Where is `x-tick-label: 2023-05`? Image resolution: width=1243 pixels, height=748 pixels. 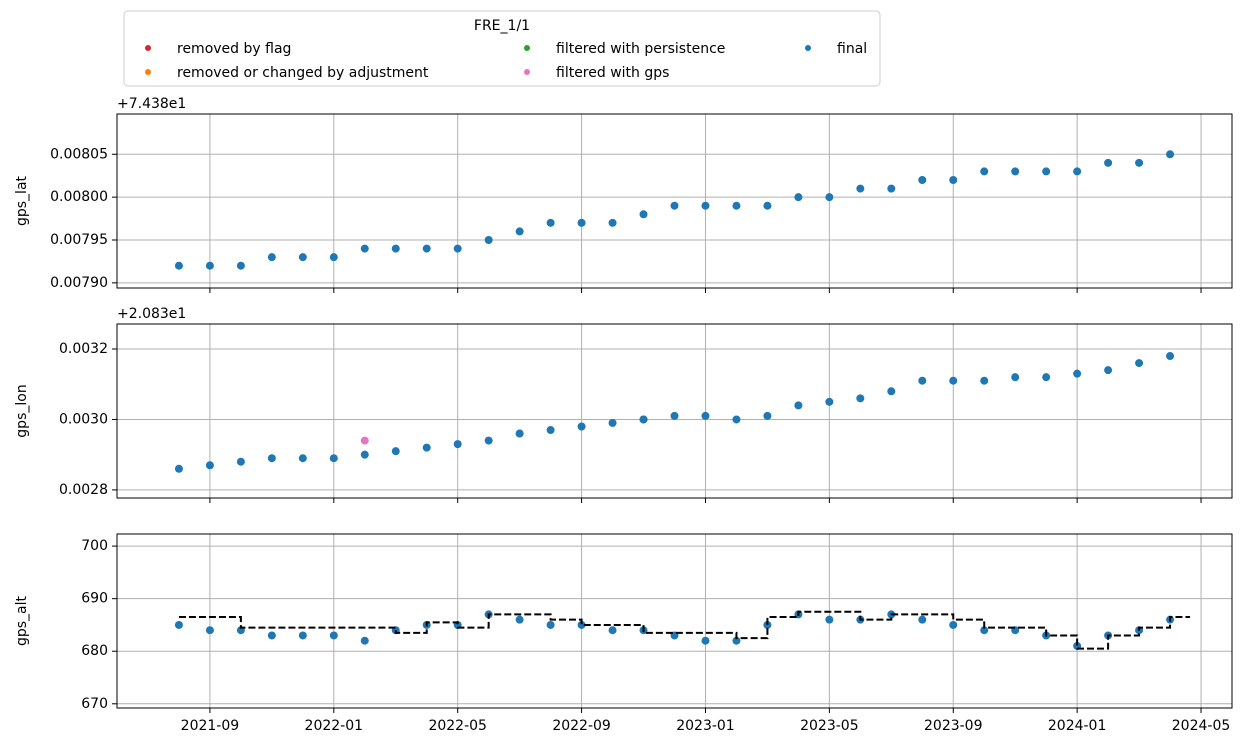 x-tick-label: 2023-05 is located at coordinates (829, 726).